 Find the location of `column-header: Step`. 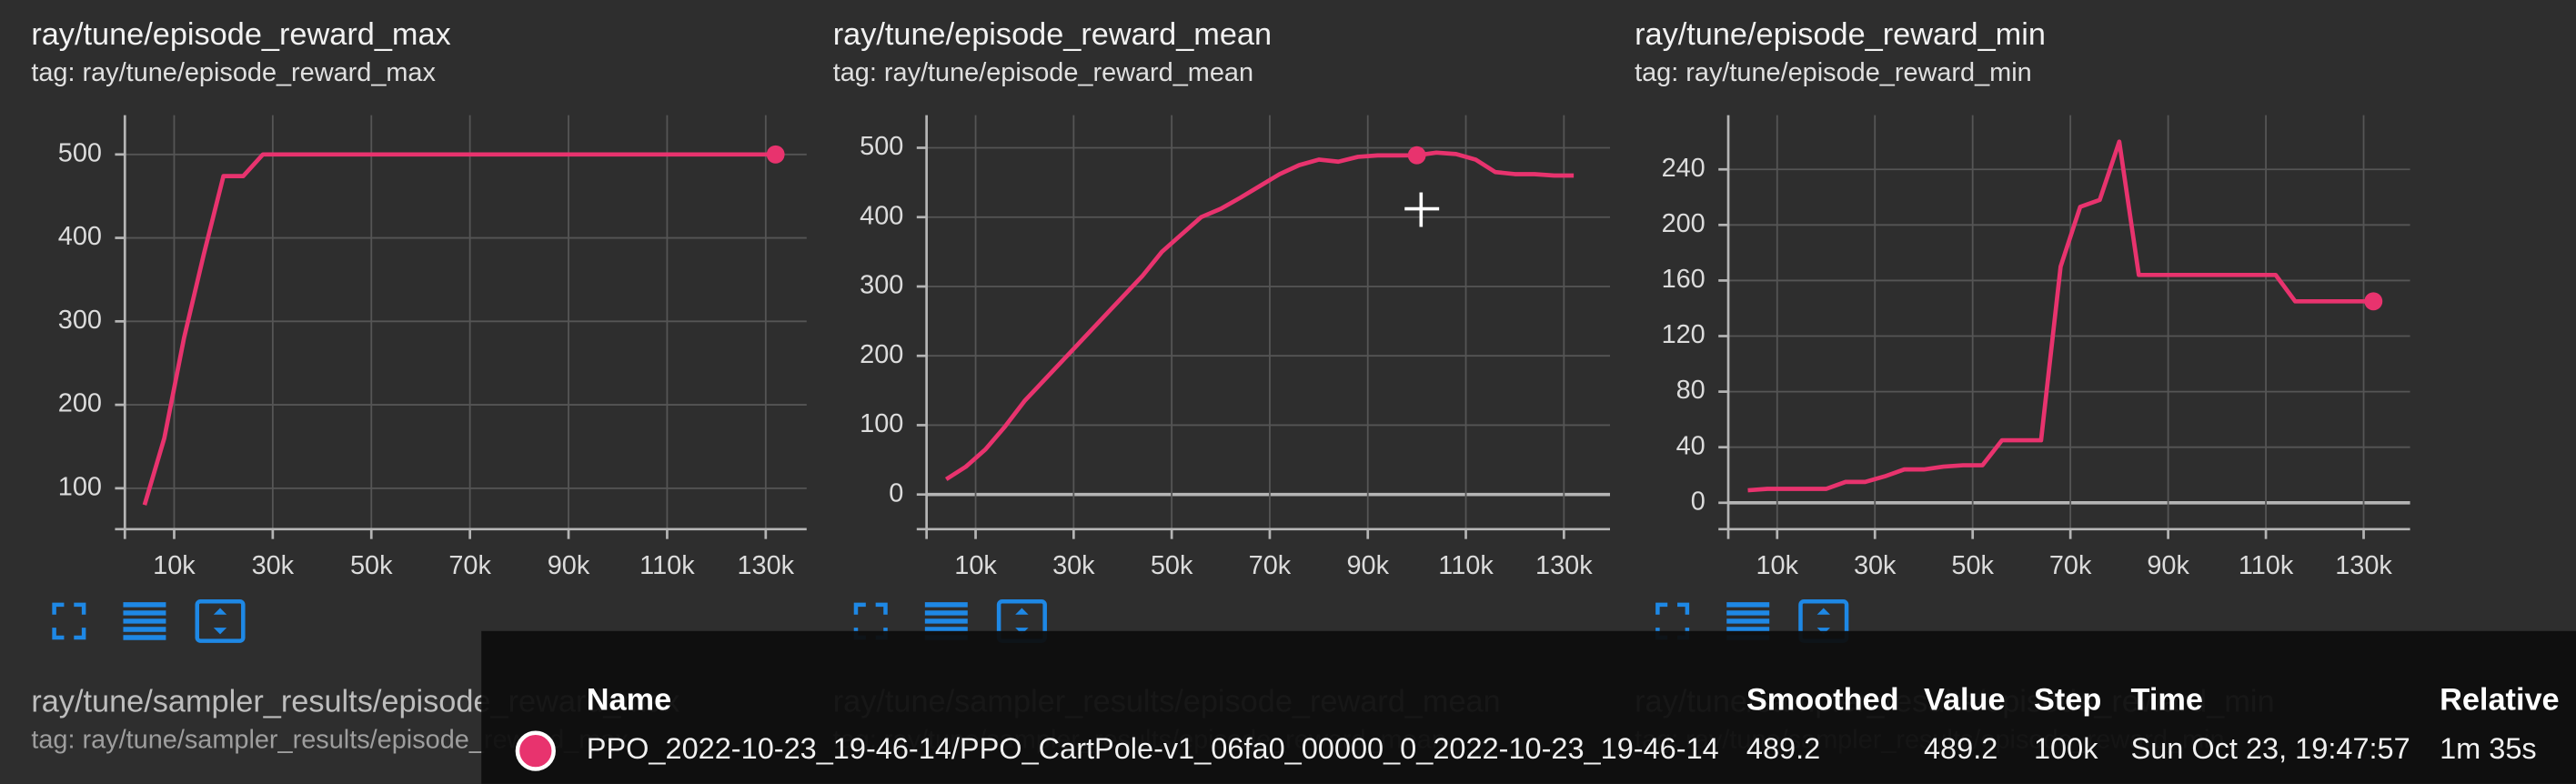

column-header: Step is located at coordinates (2067, 700).